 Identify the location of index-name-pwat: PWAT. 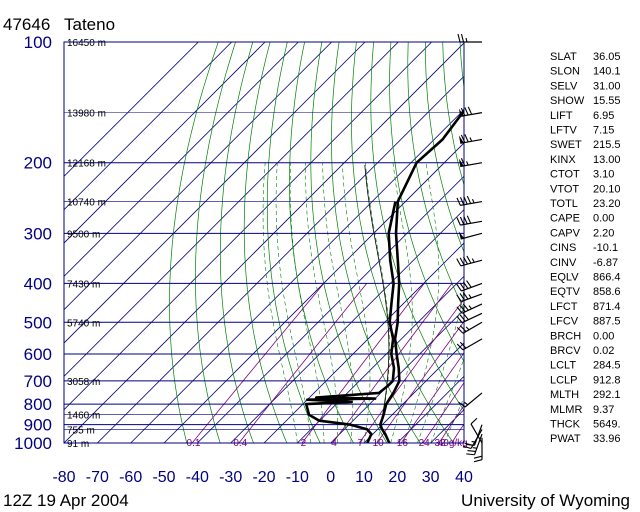
(565, 439).